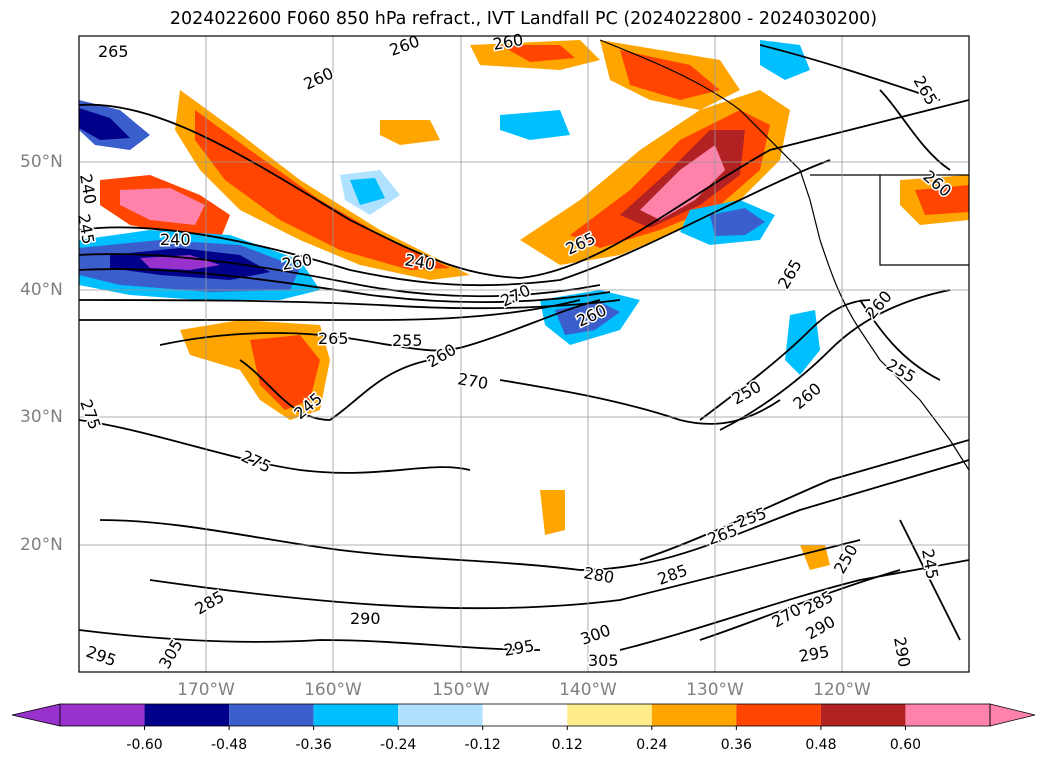 This screenshot has height=765, width=1047. I want to click on colorbar-tick-label: 0.24, so click(652, 745).